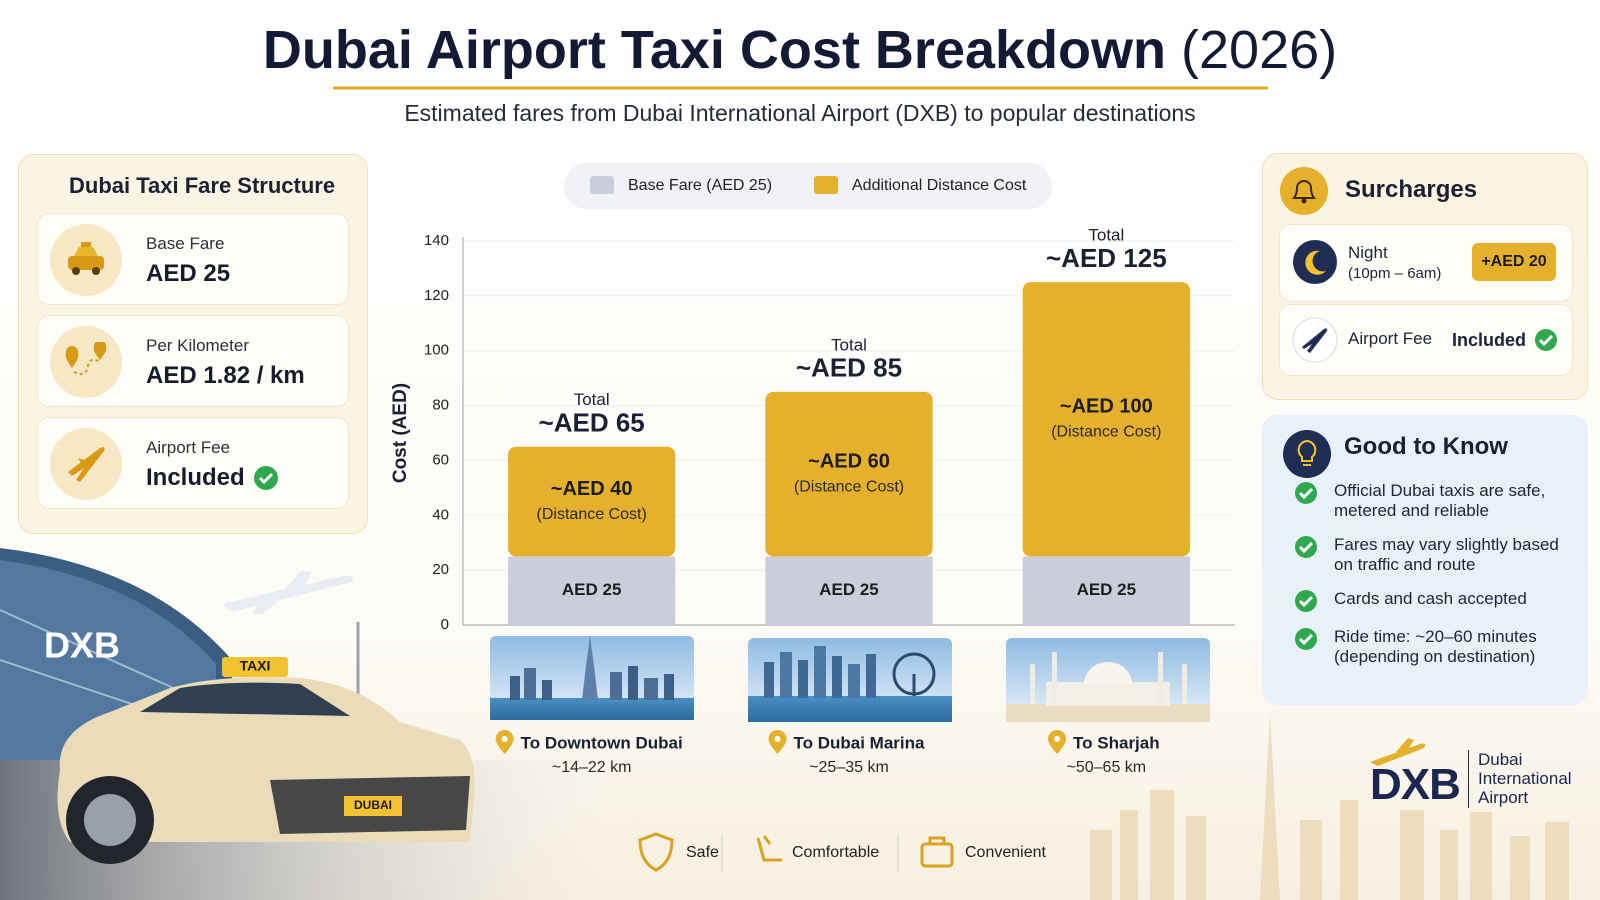 Image resolution: width=1600 pixels, height=900 pixels. What do you see at coordinates (1107, 767) in the screenshot?
I see `distance-label: ~50–65 km` at bounding box center [1107, 767].